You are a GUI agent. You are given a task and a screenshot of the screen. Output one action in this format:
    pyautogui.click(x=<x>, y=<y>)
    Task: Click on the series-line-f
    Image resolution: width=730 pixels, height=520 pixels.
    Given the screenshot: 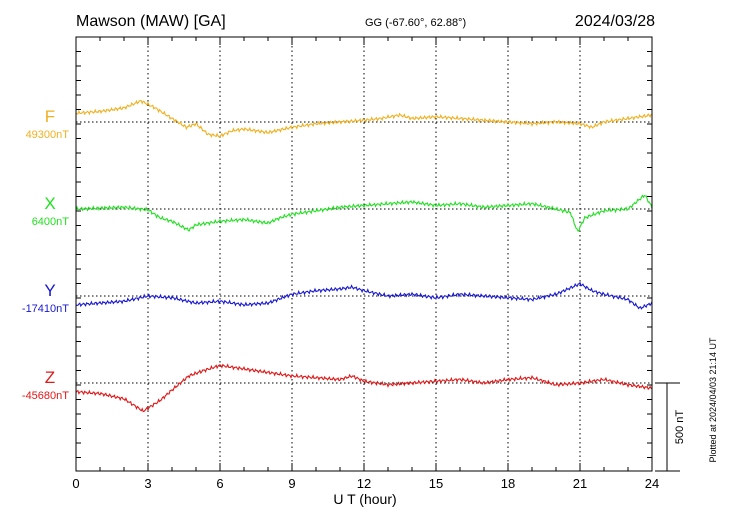 What is the action you would take?
    pyautogui.click(x=364, y=119)
    